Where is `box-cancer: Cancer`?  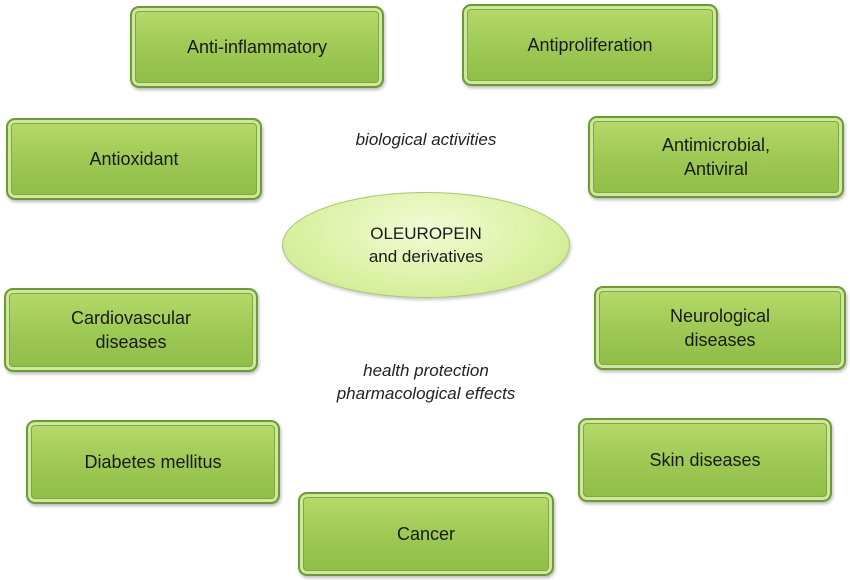
box-cancer: Cancer is located at coordinates (426, 534).